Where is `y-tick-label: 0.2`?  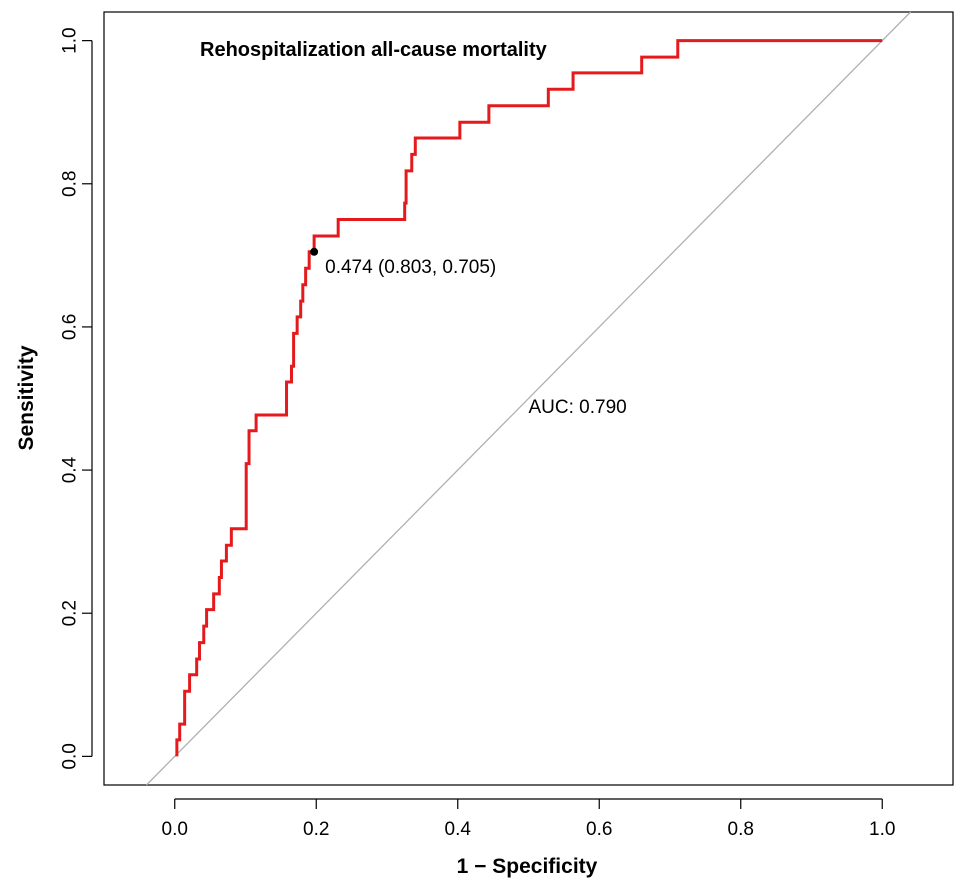 y-tick-label: 0.2 is located at coordinates (70, 613).